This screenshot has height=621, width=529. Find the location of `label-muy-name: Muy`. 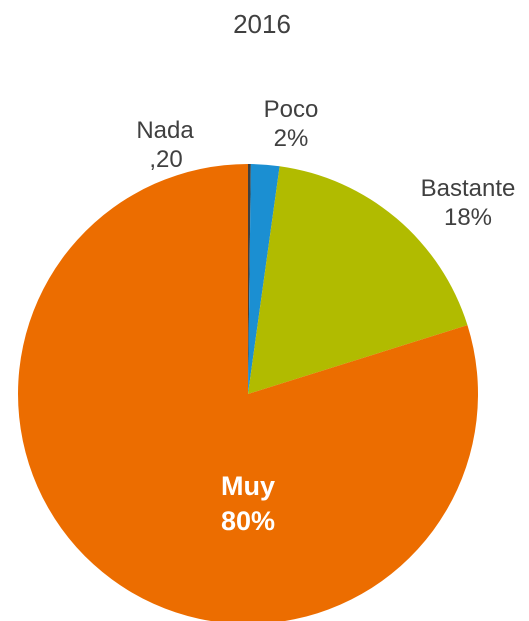

label-muy-name: Muy is located at coordinates (248, 486).